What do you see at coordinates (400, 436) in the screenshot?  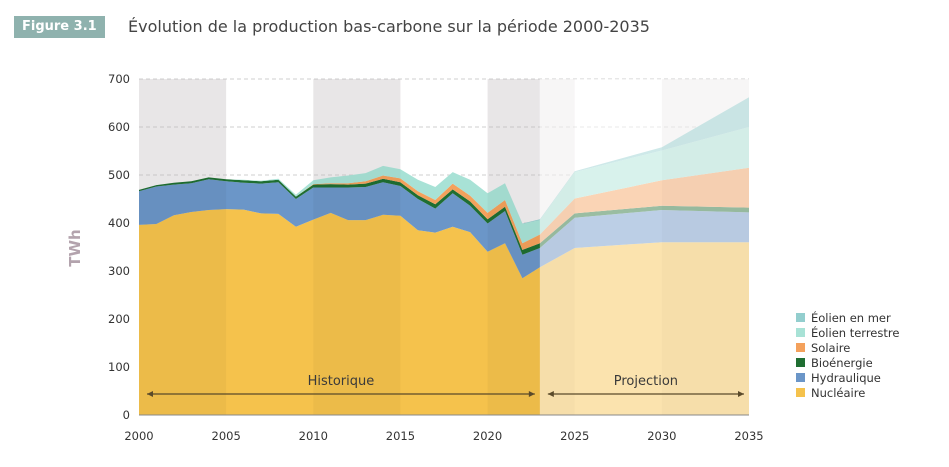 I see `x-tick-label: 2015` at bounding box center [400, 436].